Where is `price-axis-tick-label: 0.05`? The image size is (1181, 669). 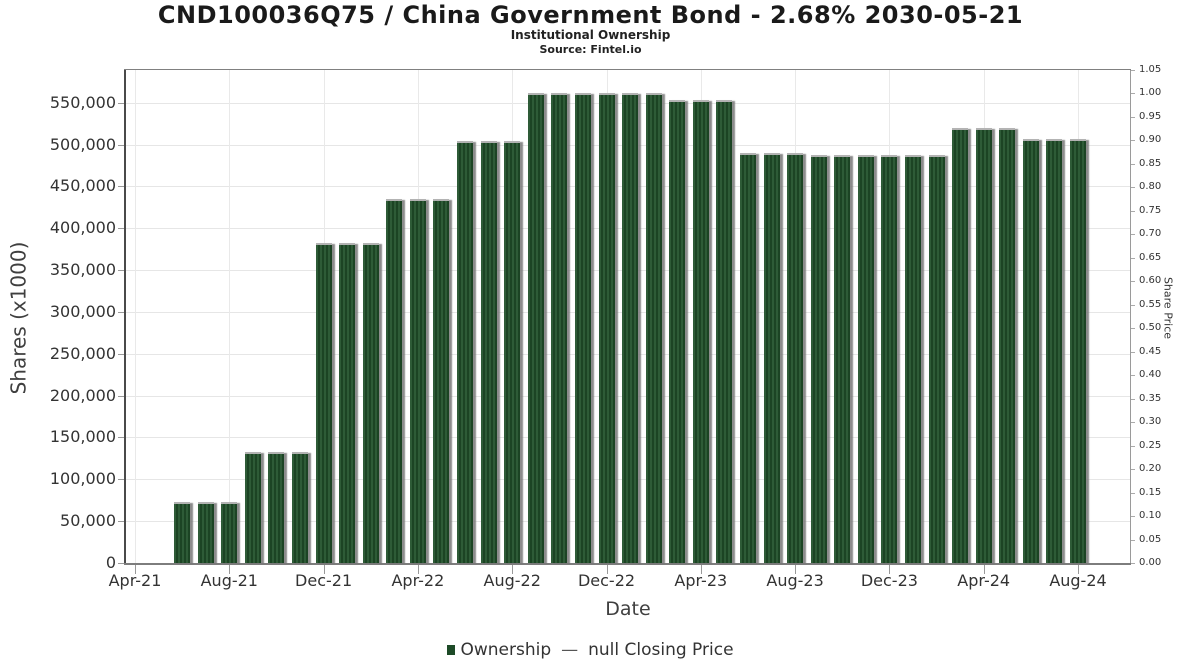 price-axis-tick-label: 0.05 is located at coordinates (1150, 539).